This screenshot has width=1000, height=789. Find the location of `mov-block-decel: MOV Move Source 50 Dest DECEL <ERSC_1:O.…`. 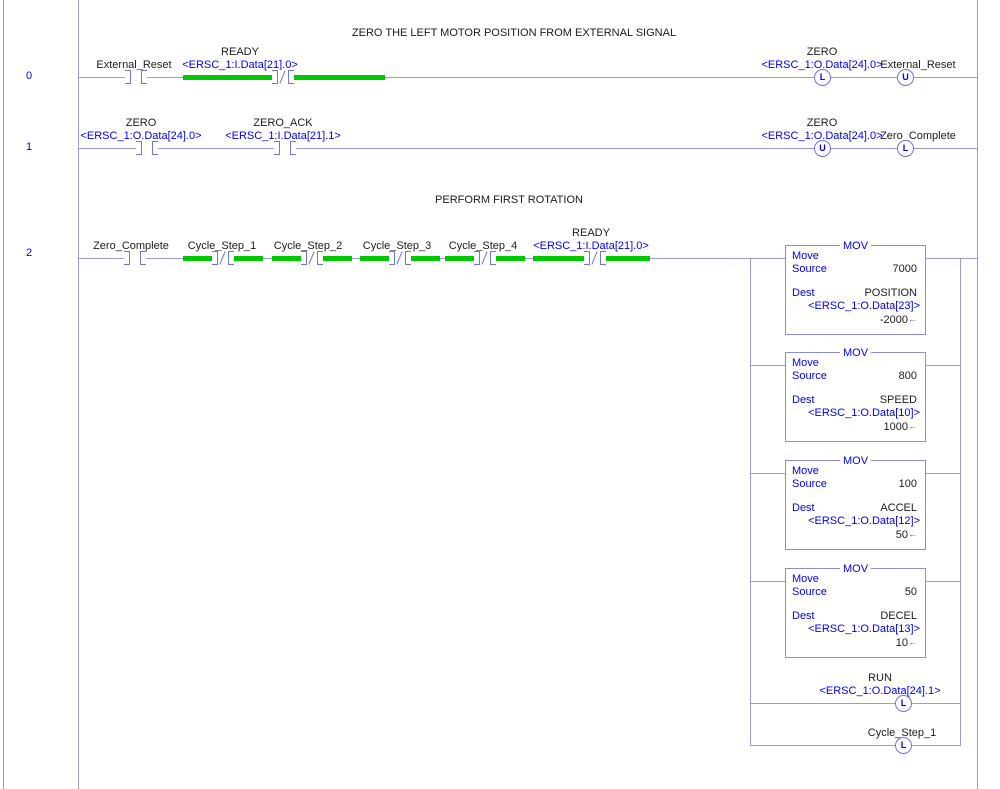

mov-block-decel: MOV Move Source 50 Dest DECEL <ERSC_1:O.… is located at coordinates (855, 610).